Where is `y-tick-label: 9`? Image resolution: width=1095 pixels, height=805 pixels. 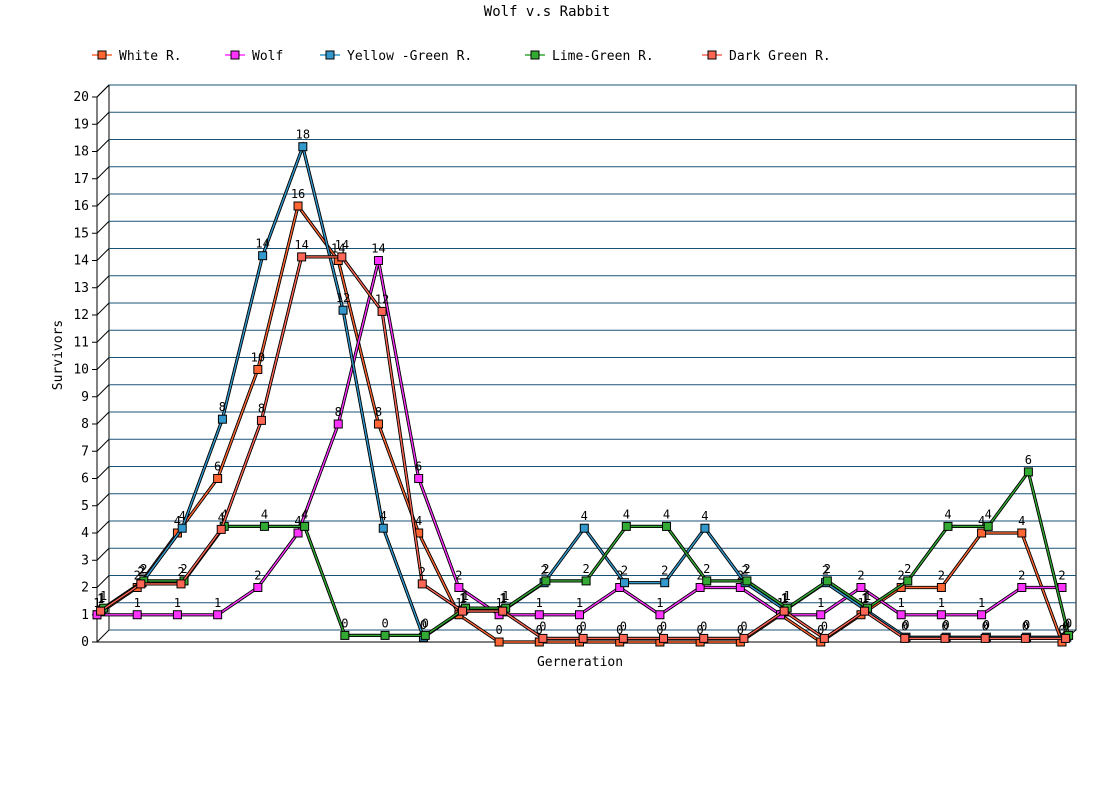 y-tick-label: 9 is located at coordinates (85, 397).